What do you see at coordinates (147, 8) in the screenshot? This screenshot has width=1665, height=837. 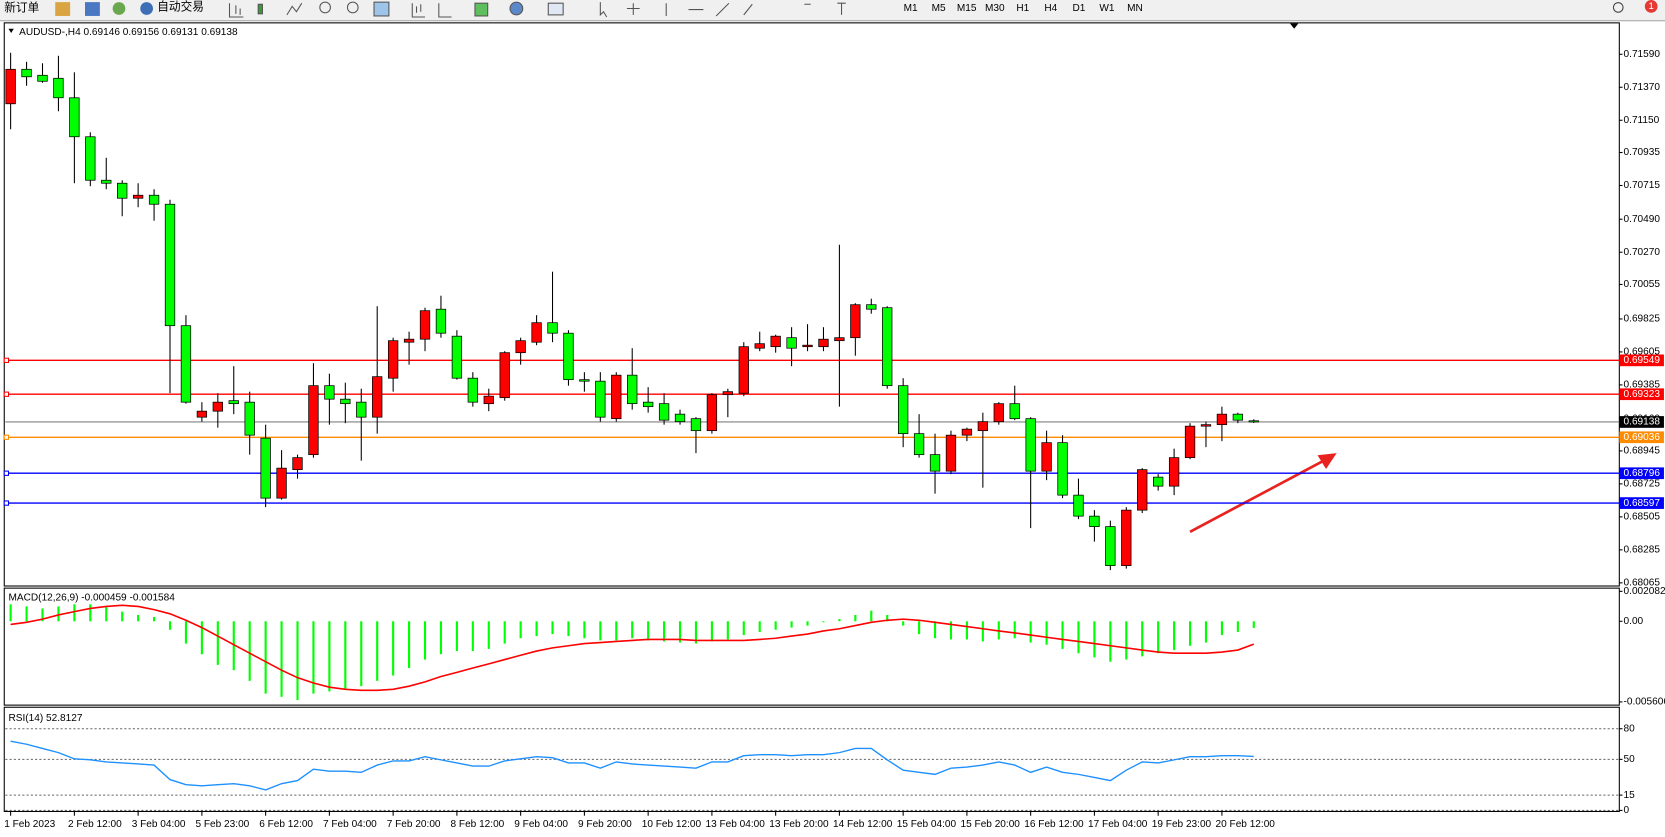 I see `auto-trading-icon` at bounding box center [147, 8].